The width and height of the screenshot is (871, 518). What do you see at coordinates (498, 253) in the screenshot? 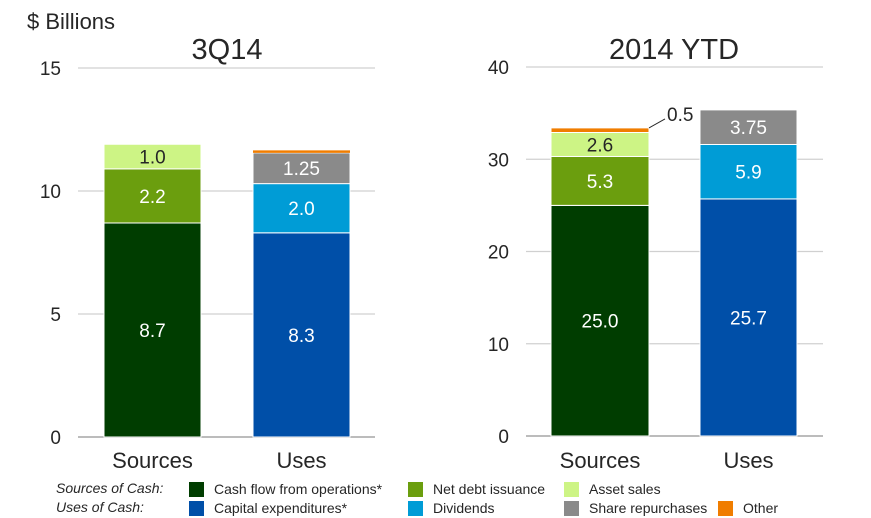
I see `y-tick-label: 20` at bounding box center [498, 253].